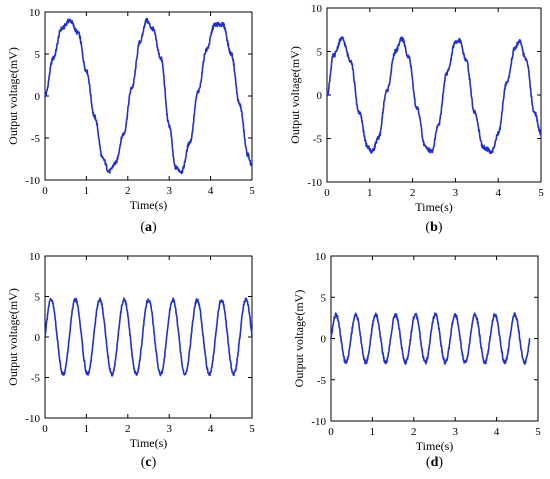 This screenshot has height=479, width=550. Describe the element at coordinates (433, 227) in the screenshot. I see `panel-caption: (b)` at that location.